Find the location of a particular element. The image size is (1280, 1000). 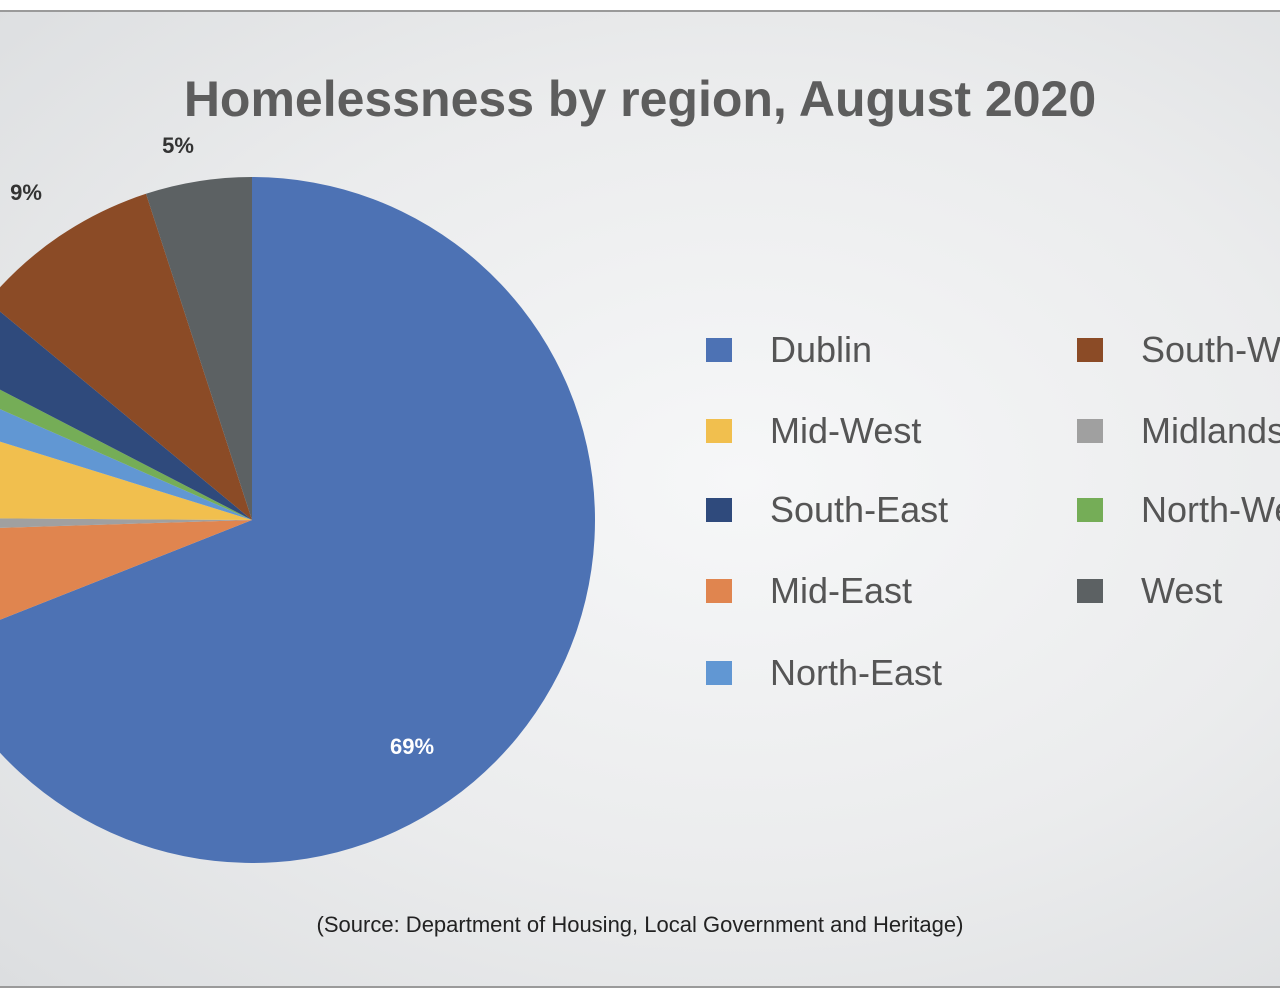

pie-slice-mid-west is located at coordinates (126, 480).